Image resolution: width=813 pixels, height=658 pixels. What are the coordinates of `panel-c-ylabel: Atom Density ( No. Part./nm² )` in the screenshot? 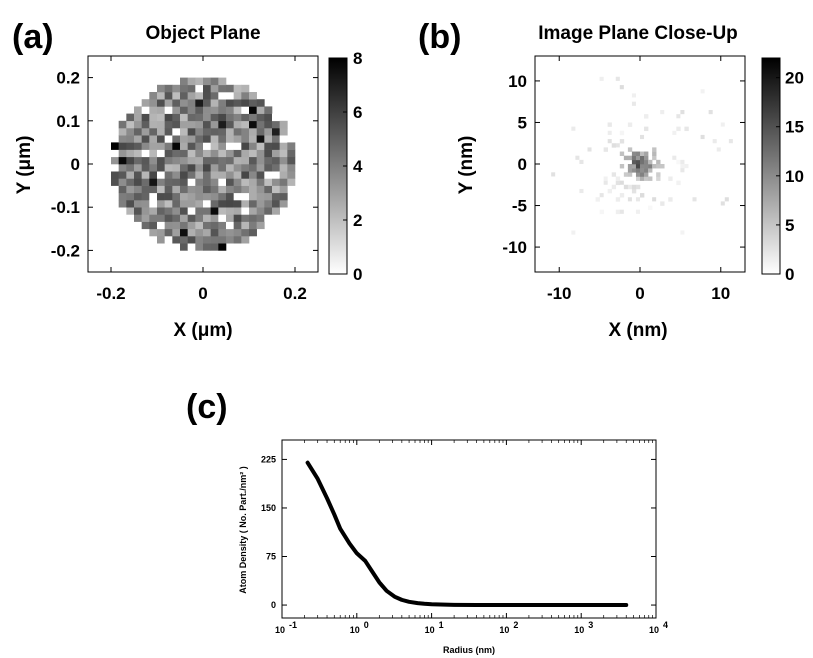 It's located at (243, 530).